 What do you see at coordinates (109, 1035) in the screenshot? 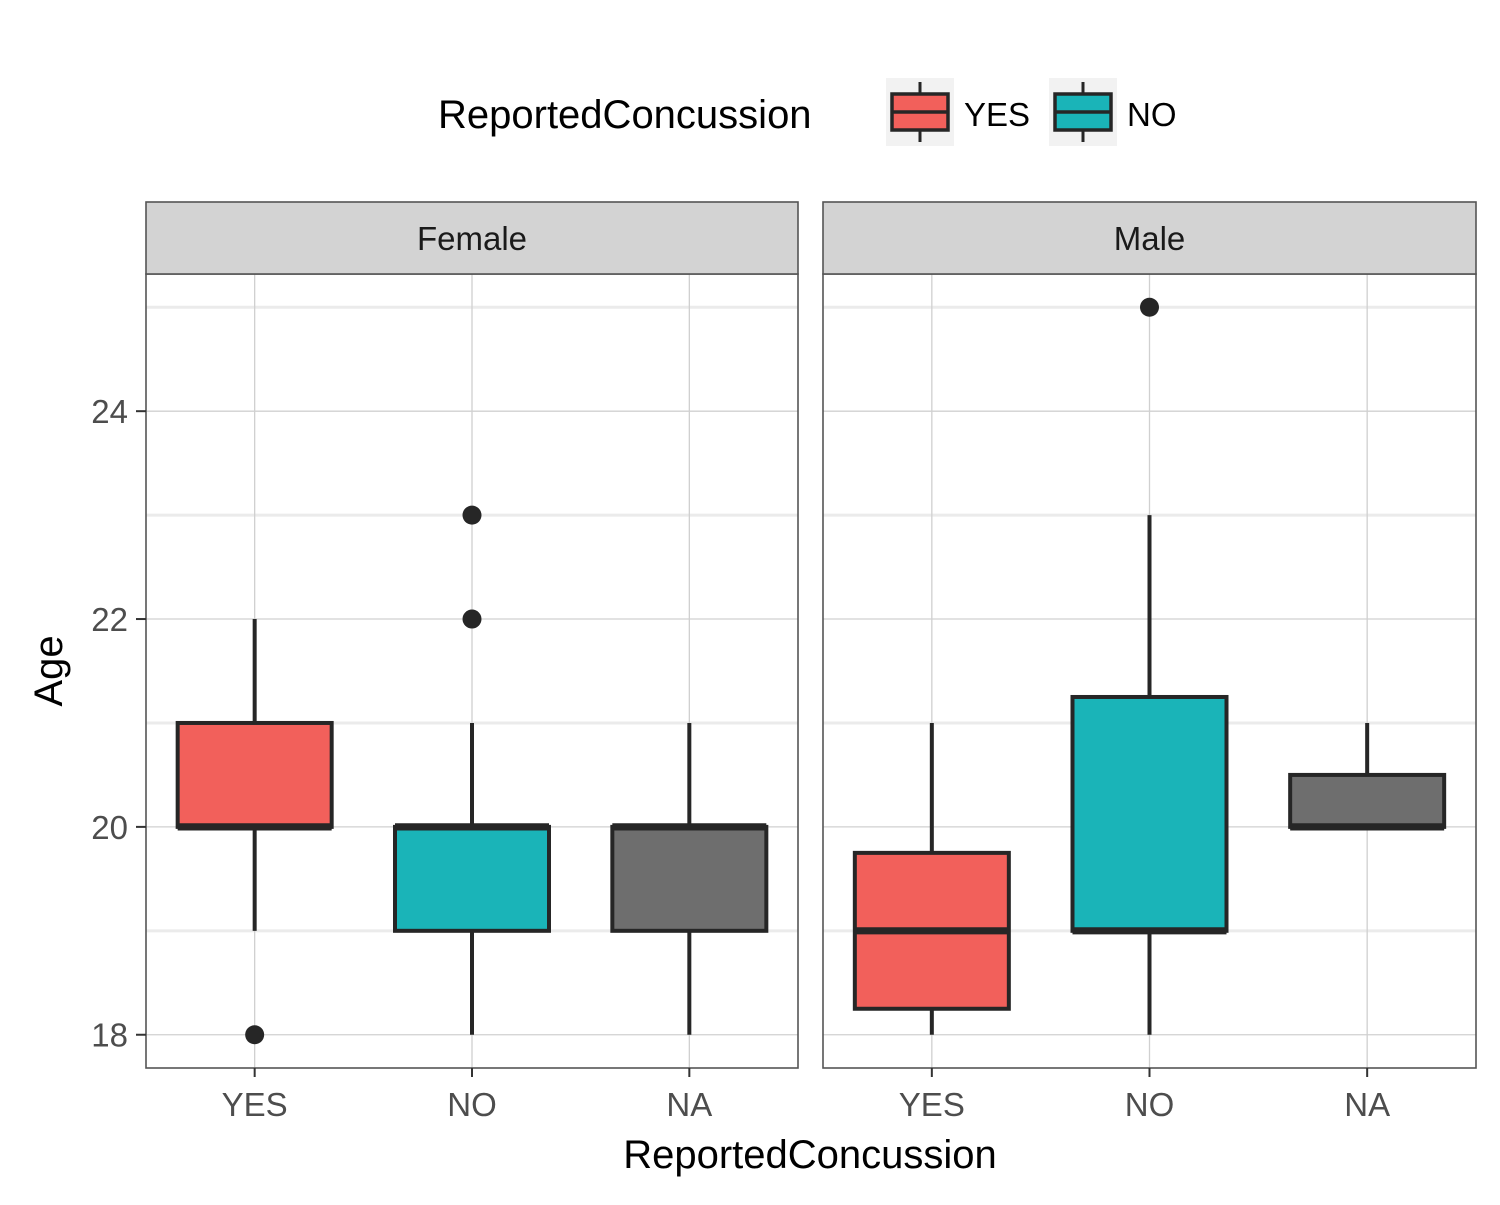
I see `y-tick-label: 18` at bounding box center [109, 1035].